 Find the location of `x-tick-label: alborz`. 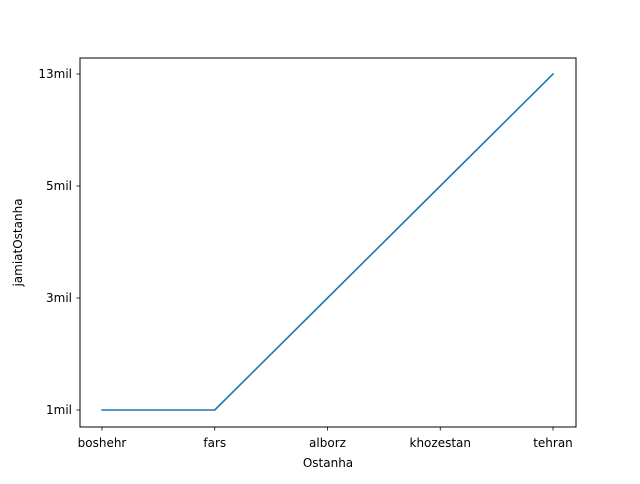

x-tick-label: alborz is located at coordinates (327, 443).